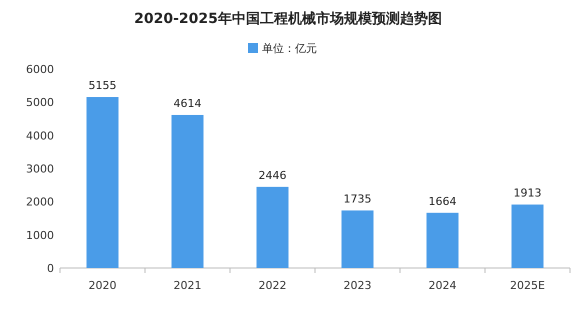 The image size is (576, 327). Describe the element at coordinates (528, 193) in the screenshot. I see `data-label: 1913` at that location.